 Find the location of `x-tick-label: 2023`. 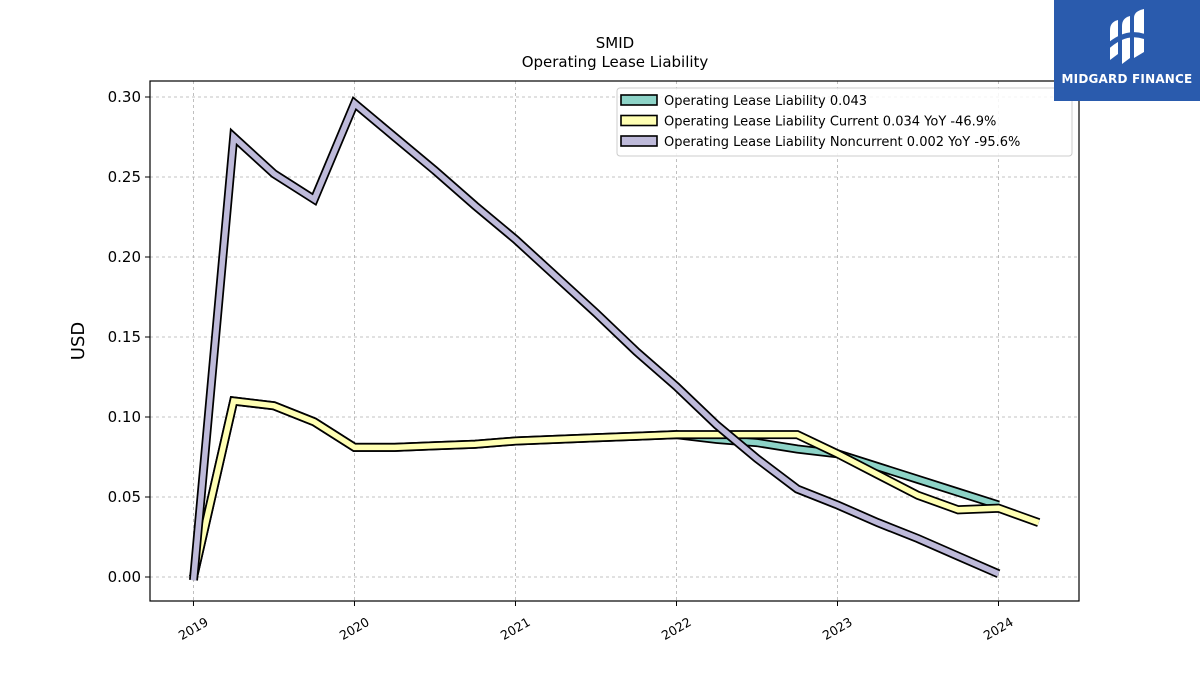

x-tick-label: 2023 is located at coordinates (837, 628).